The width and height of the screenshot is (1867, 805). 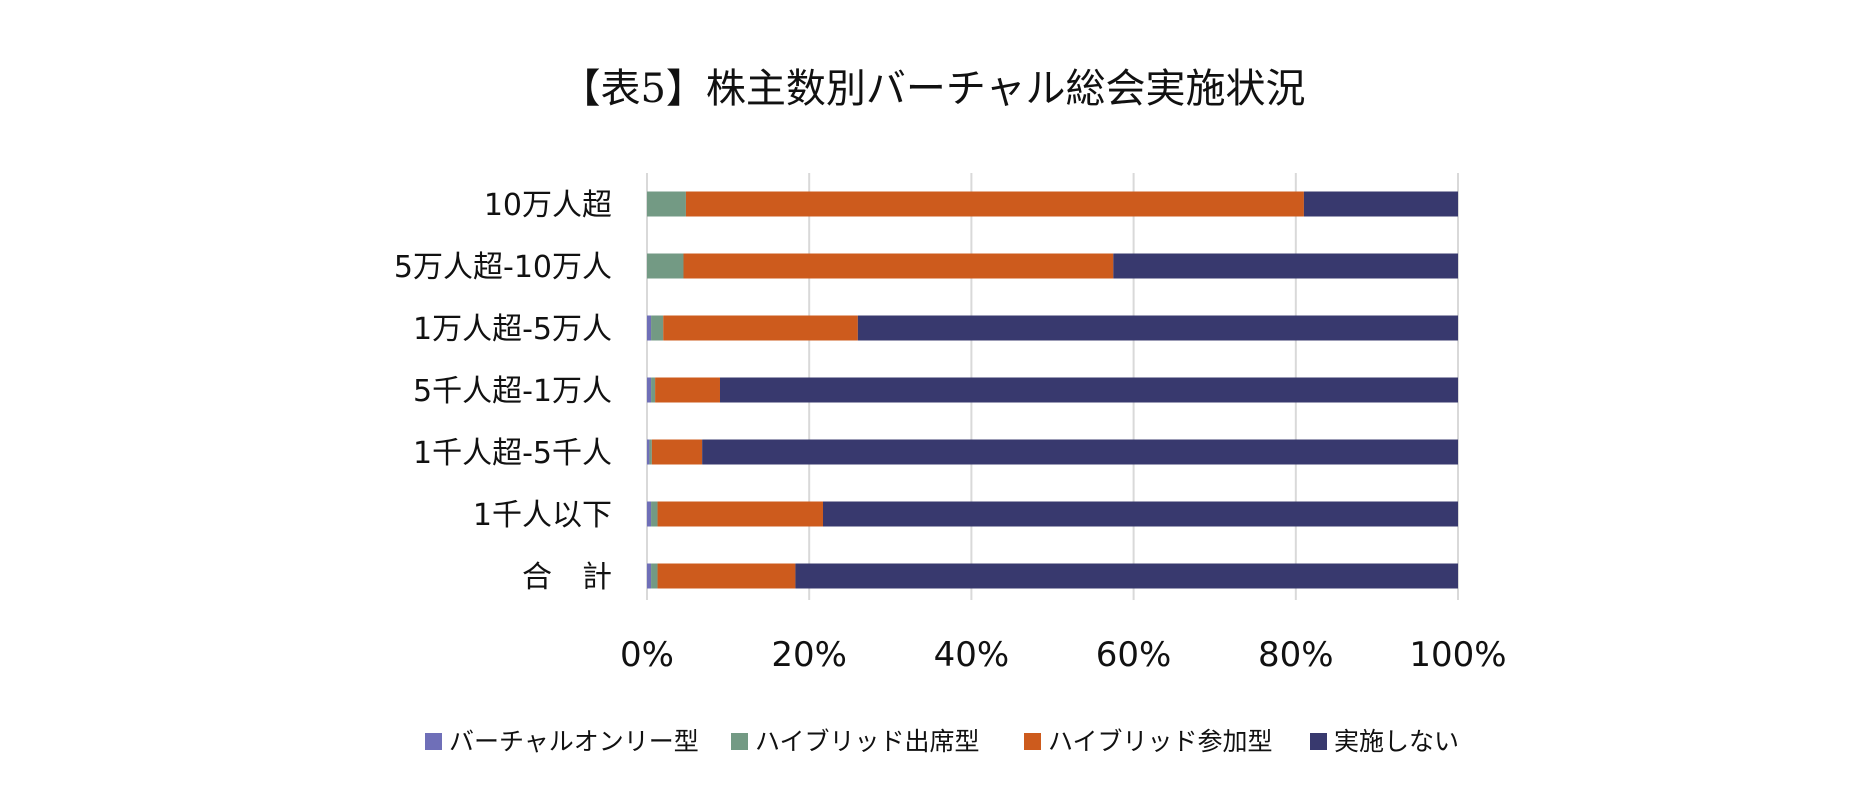 I want to click on legend-item: バーチャルオンリー型, so click(x=562, y=741).